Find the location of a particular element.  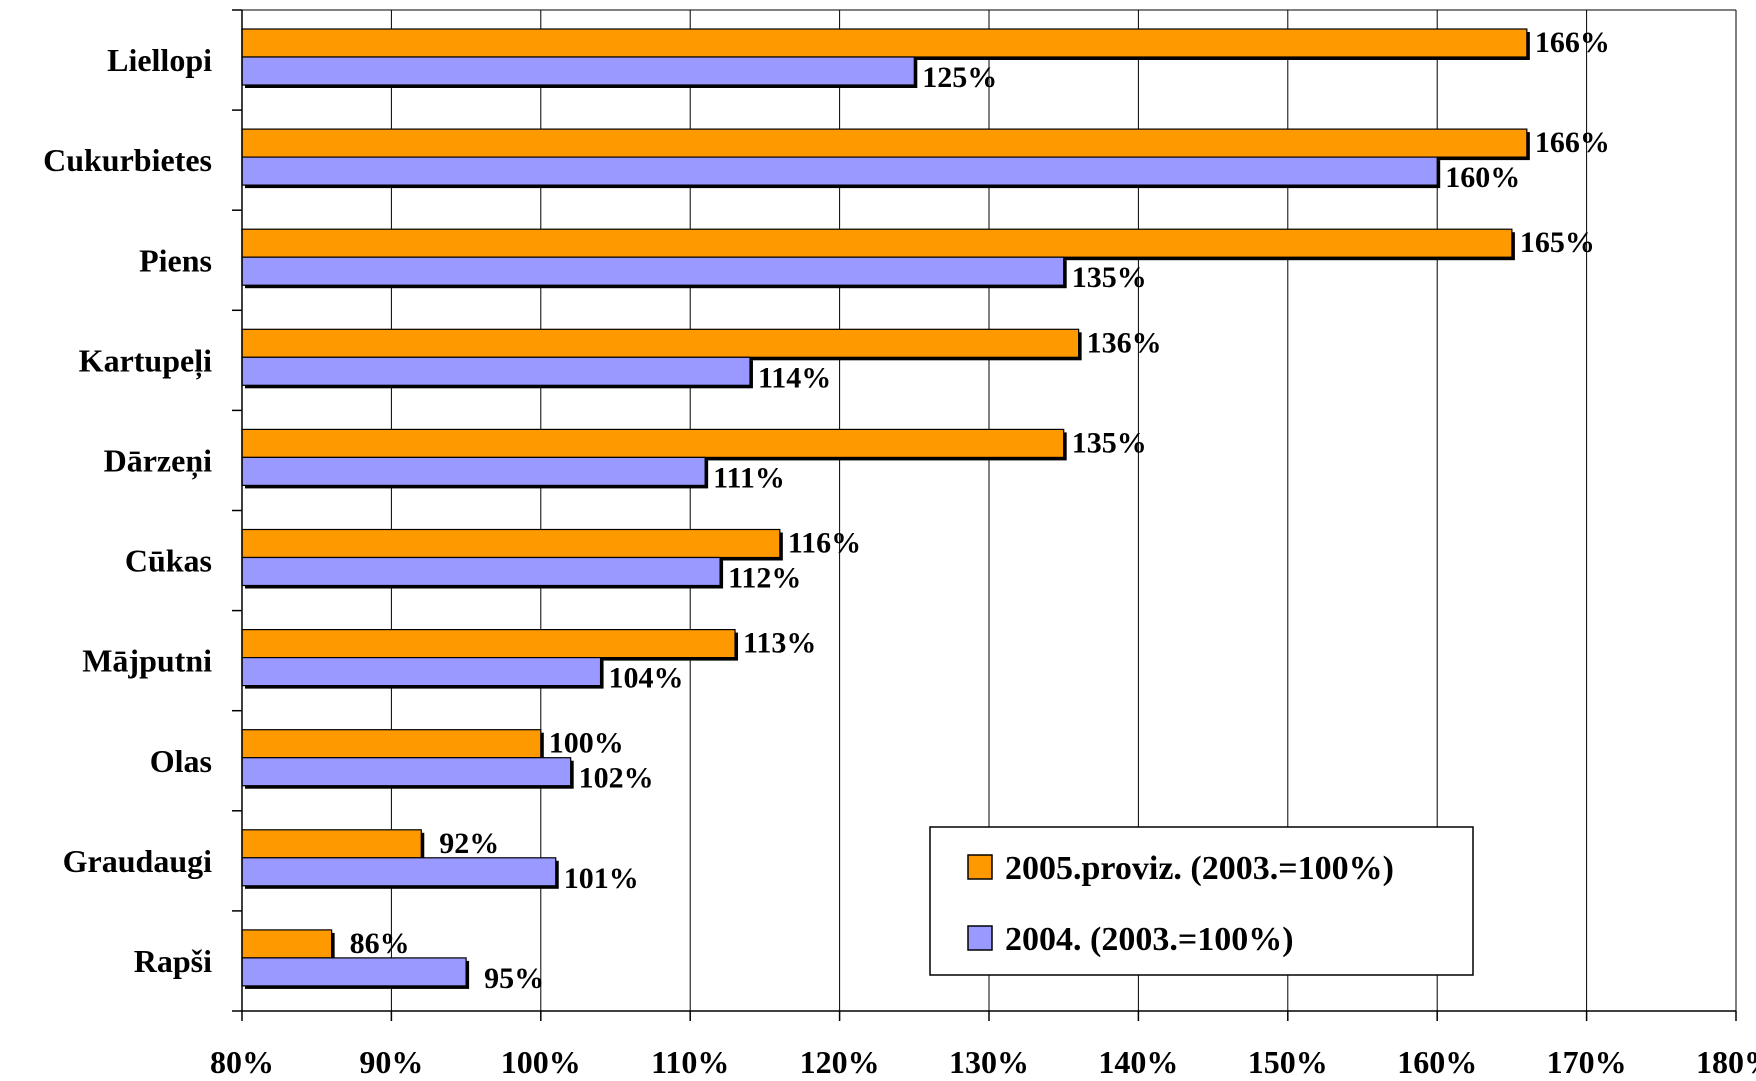

category-label: Rapši is located at coordinates (173, 961).